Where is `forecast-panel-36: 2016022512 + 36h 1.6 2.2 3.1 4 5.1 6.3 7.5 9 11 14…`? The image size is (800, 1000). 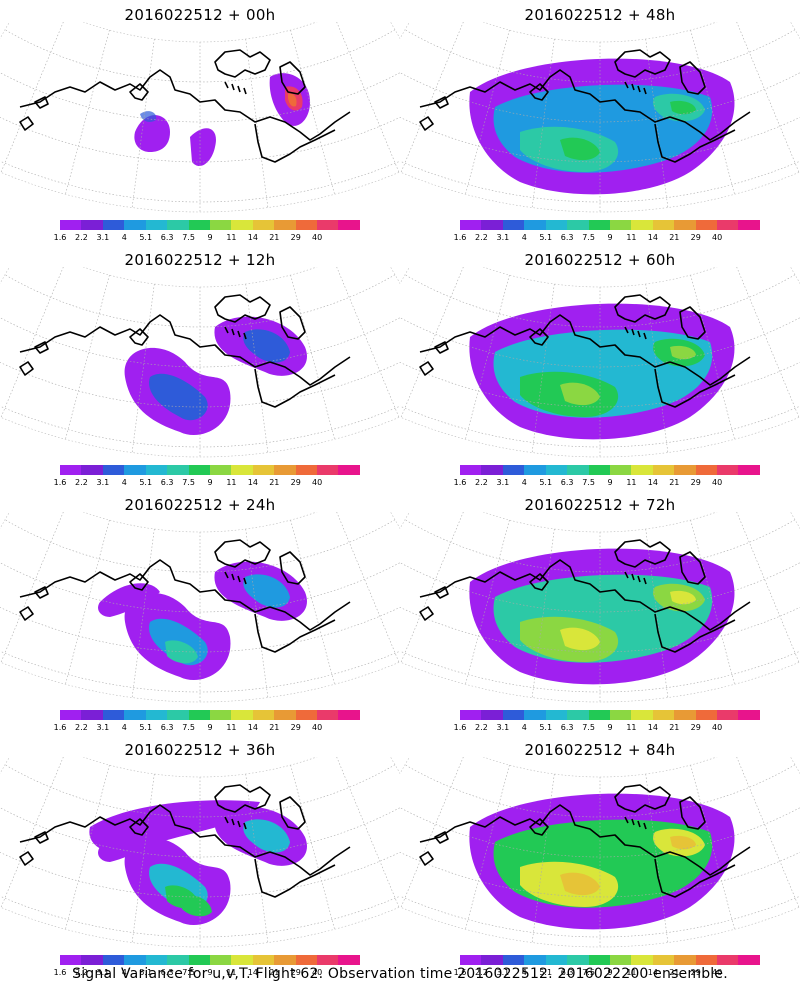
forecast-panel-36: 2016022512 + 36h 1.6 2.2 3.1 4 5.1 6.3 7.5 9 11 14… is located at coordinates (200, 857).